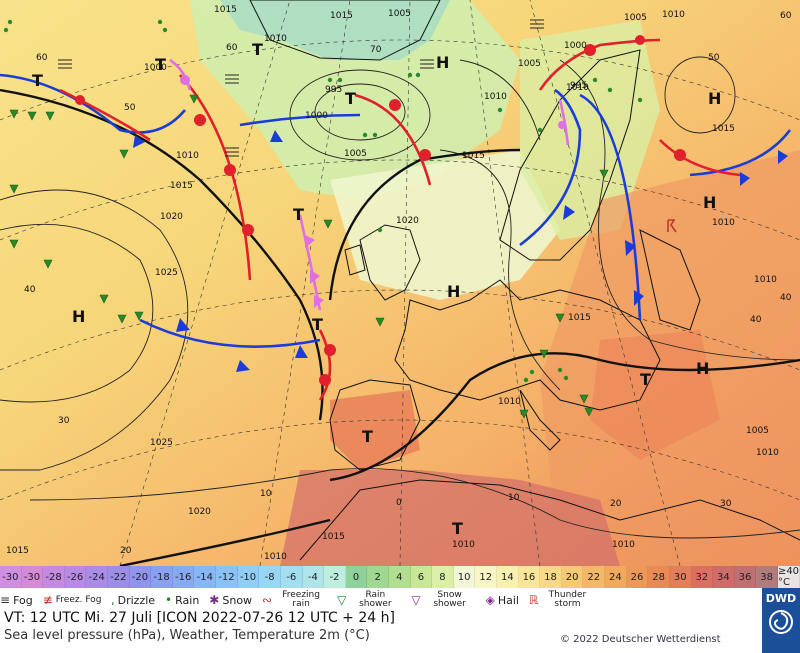 The height and width of the screenshot is (653, 800). What do you see at coordinates (714, 58) in the screenshot?
I see `longitude-label: 50` at bounding box center [714, 58].